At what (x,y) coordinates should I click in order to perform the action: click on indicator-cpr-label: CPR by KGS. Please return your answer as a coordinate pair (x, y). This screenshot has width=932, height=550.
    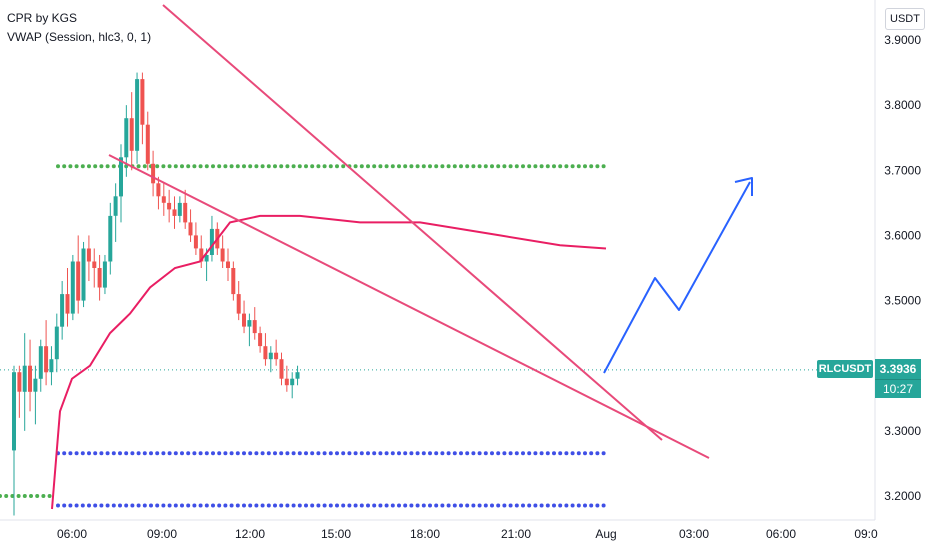
    Looking at the image, I should click on (42, 18).